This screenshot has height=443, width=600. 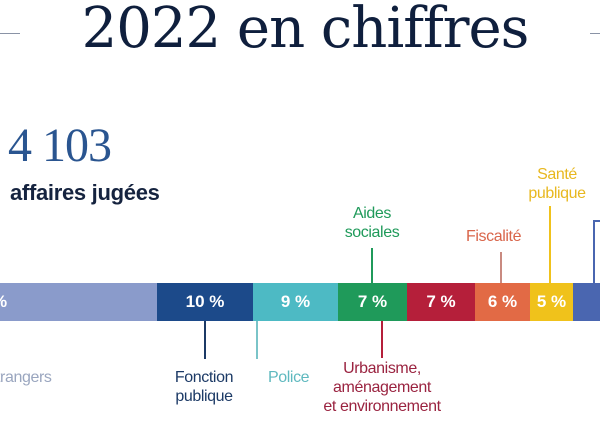 I want to click on label-line: Urbanisme,, so click(x=382, y=368).